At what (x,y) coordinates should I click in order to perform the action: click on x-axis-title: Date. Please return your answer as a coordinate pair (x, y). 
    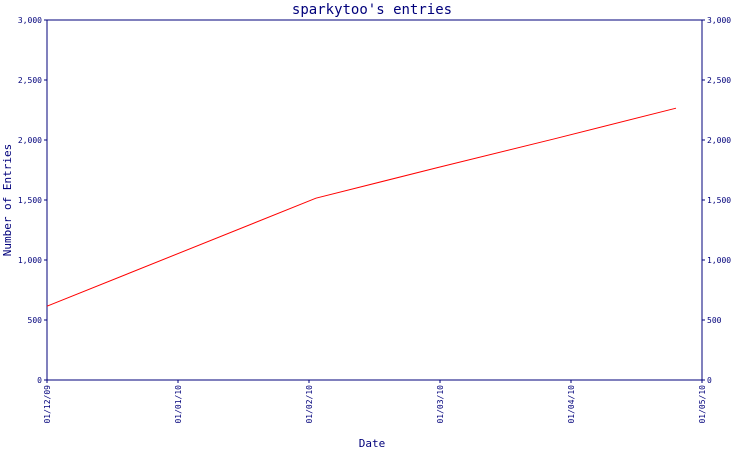
    Looking at the image, I should click on (372, 443).